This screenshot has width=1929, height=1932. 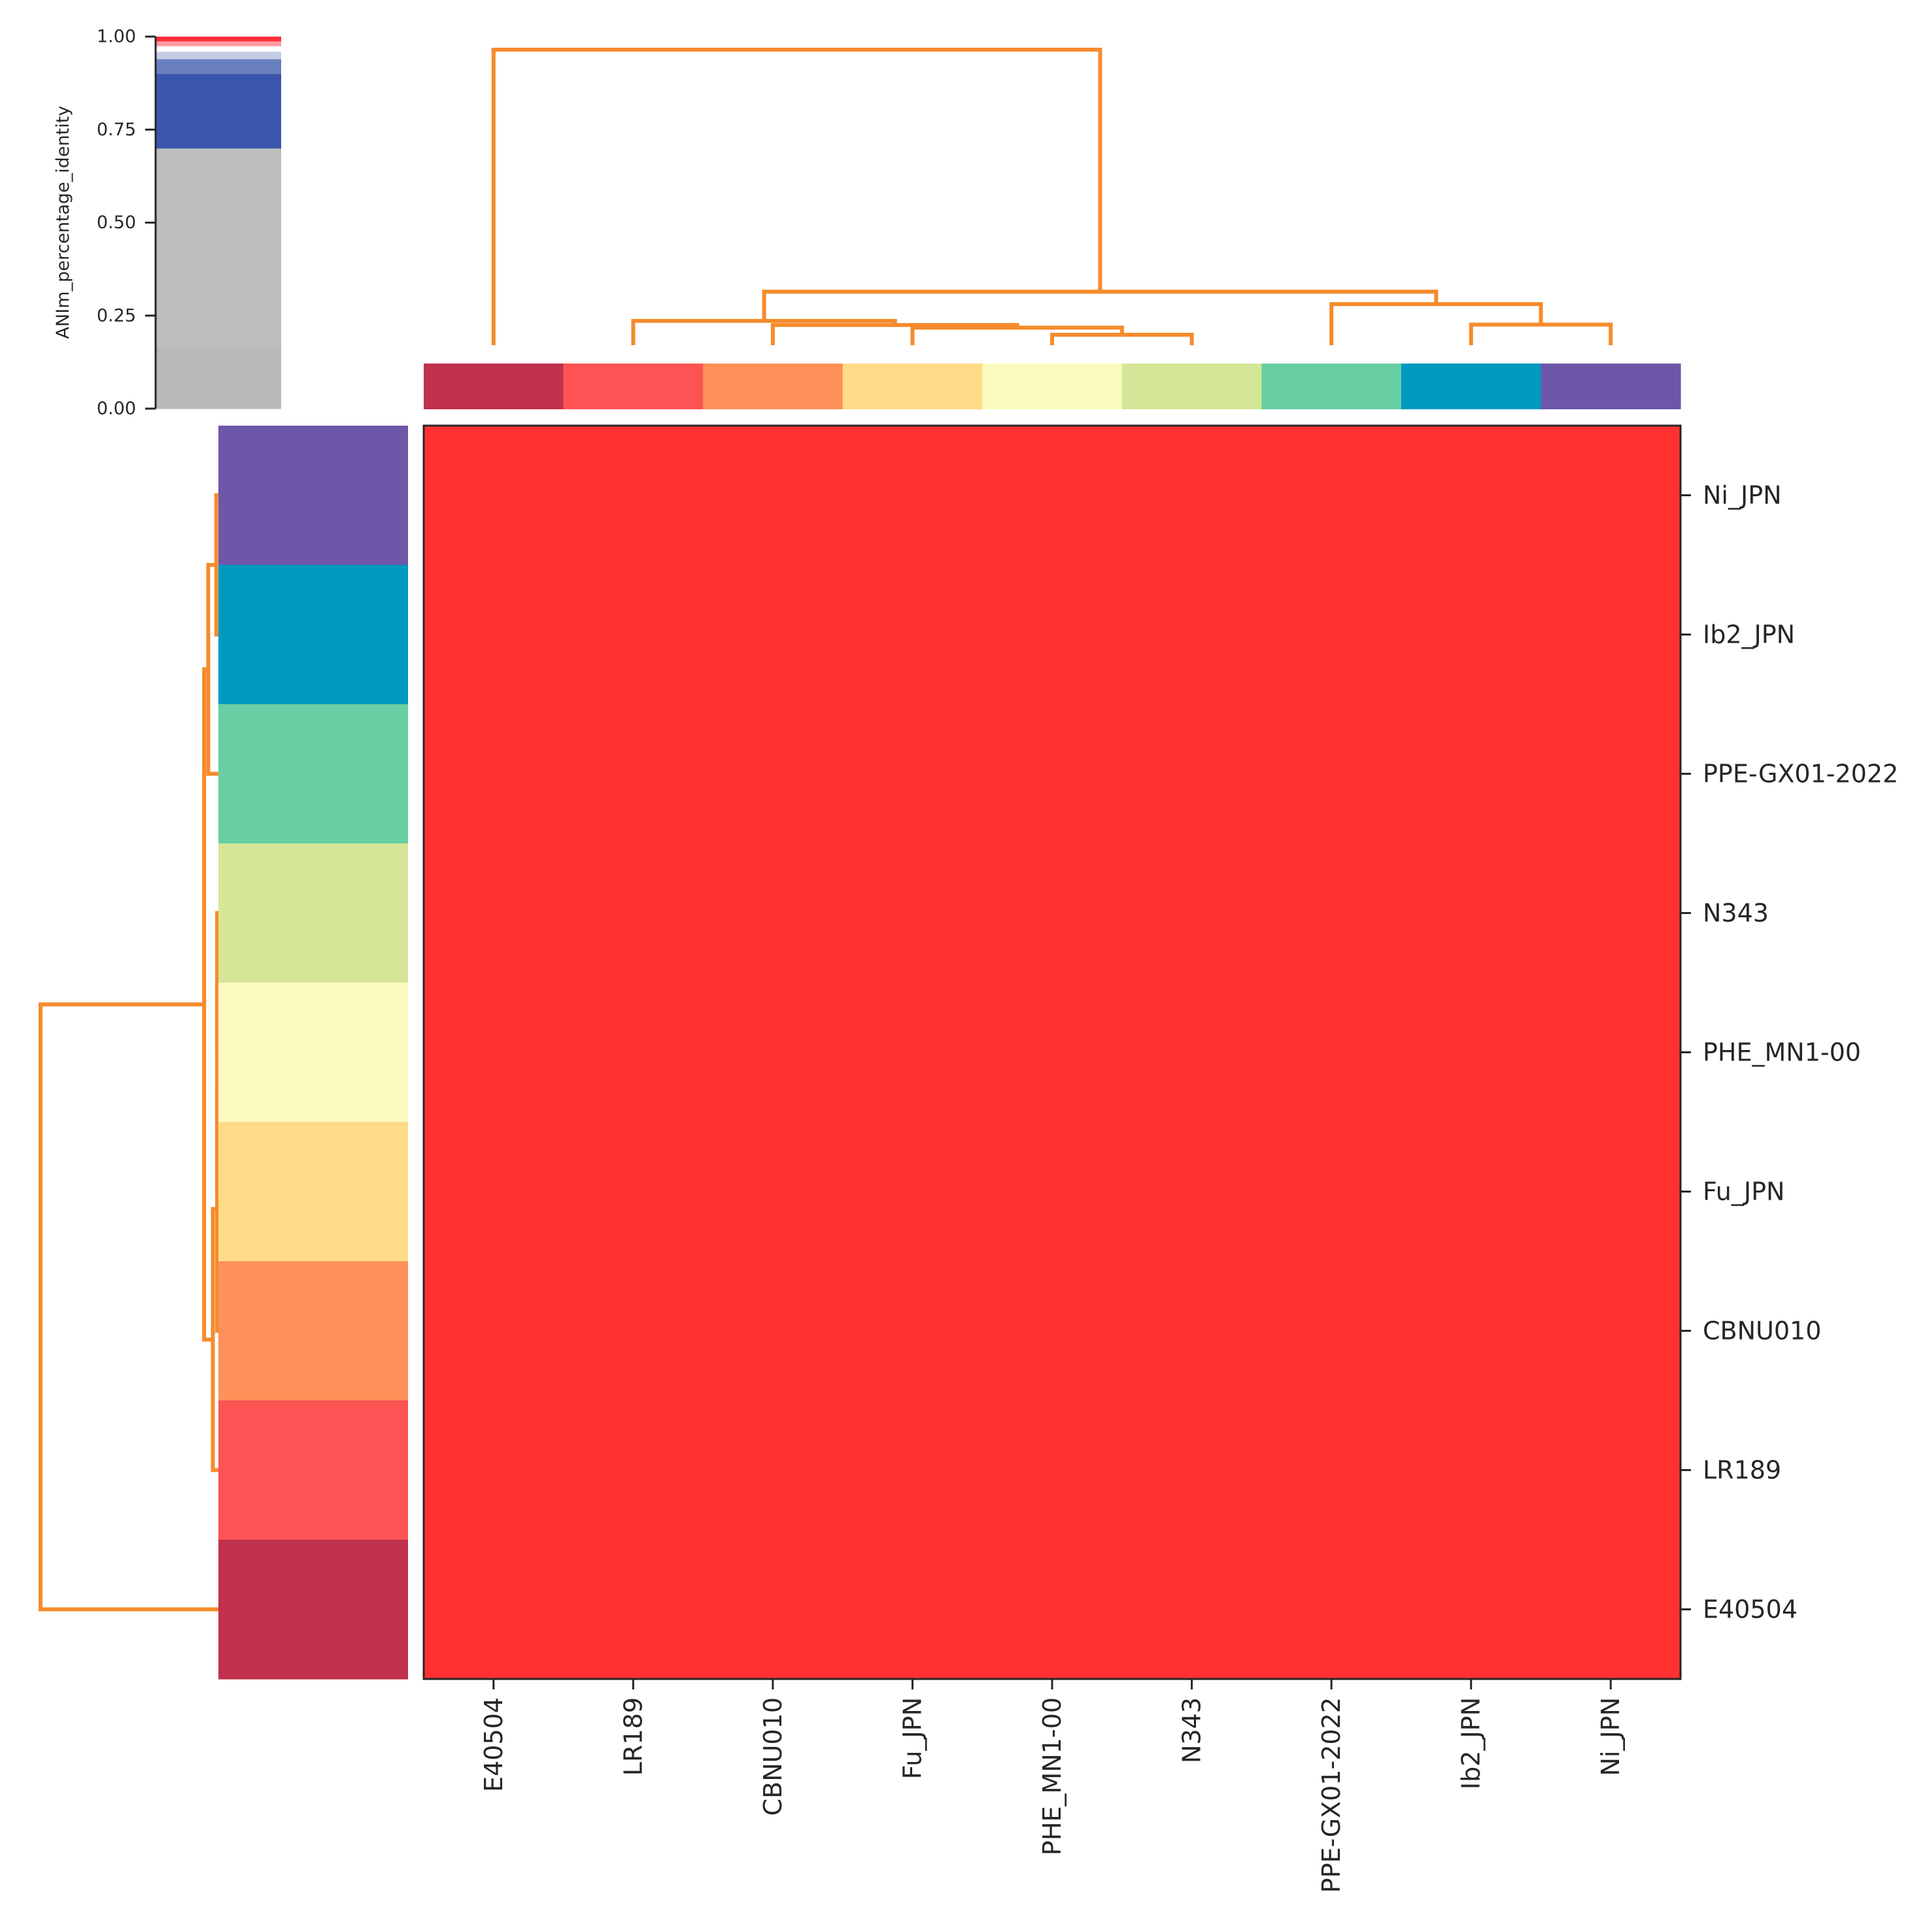 What do you see at coordinates (1610, 1736) in the screenshot?
I see `x-tick-label: Ni_JPN` at bounding box center [1610, 1736].